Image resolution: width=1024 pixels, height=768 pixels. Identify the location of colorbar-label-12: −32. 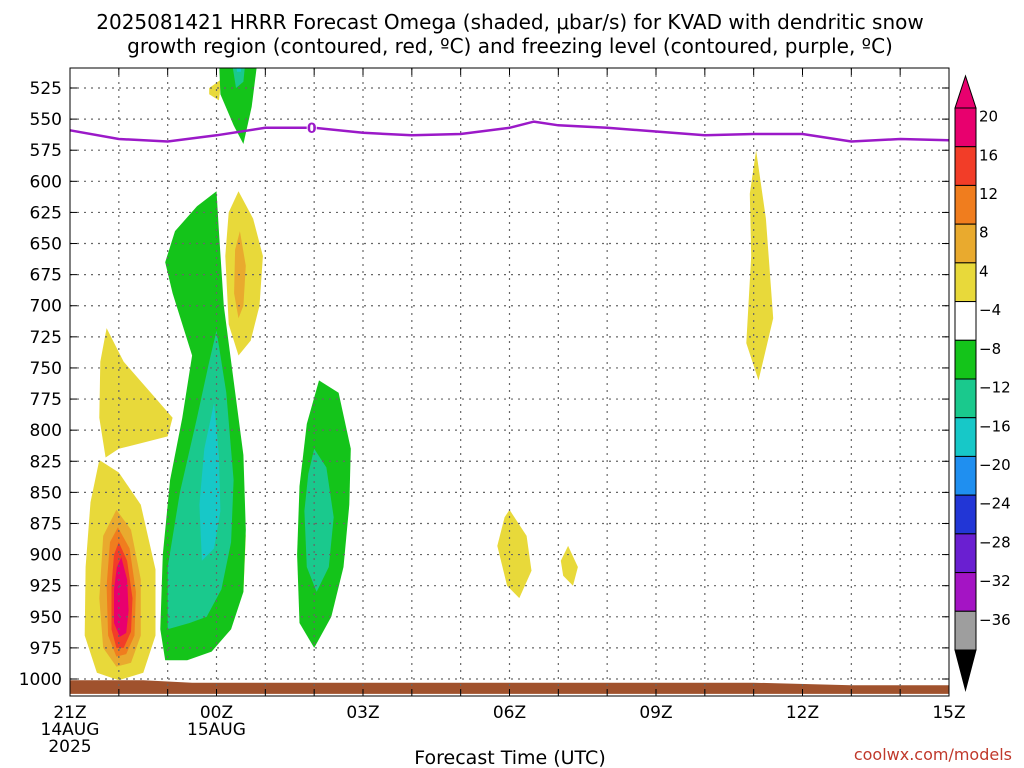
(995, 581).